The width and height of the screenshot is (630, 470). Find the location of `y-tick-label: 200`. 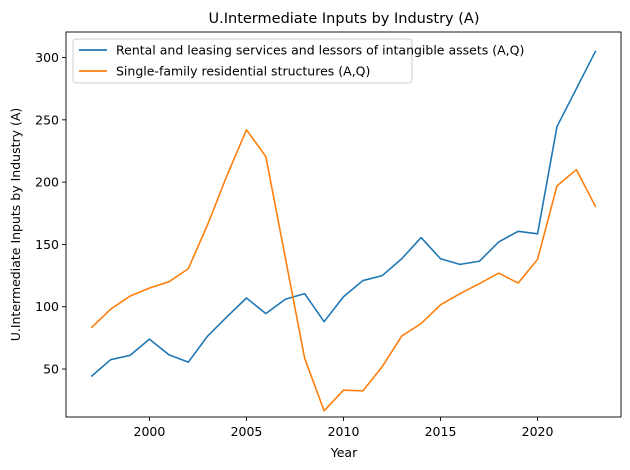

y-tick-label: 200 is located at coordinates (47, 182).